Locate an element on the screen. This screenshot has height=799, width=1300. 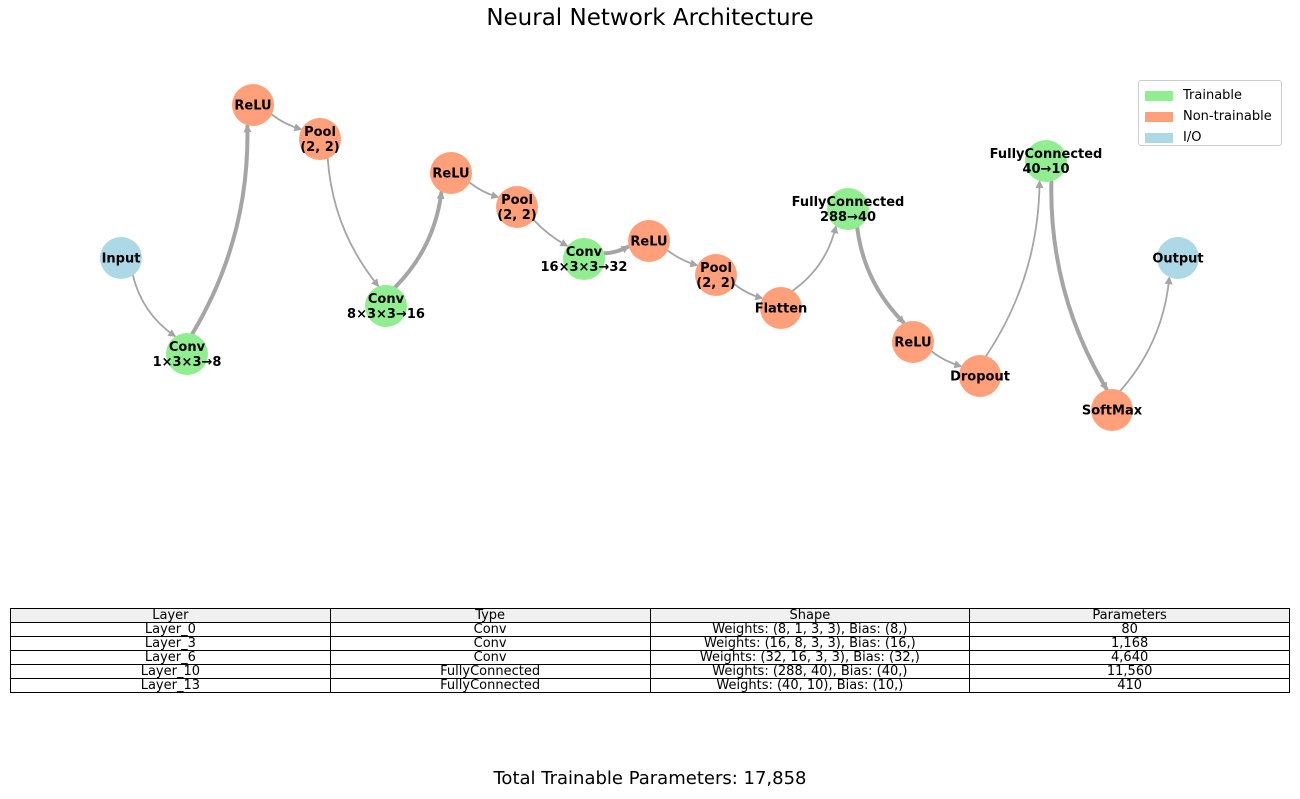
node-circle-dropout is located at coordinates (980, 376).